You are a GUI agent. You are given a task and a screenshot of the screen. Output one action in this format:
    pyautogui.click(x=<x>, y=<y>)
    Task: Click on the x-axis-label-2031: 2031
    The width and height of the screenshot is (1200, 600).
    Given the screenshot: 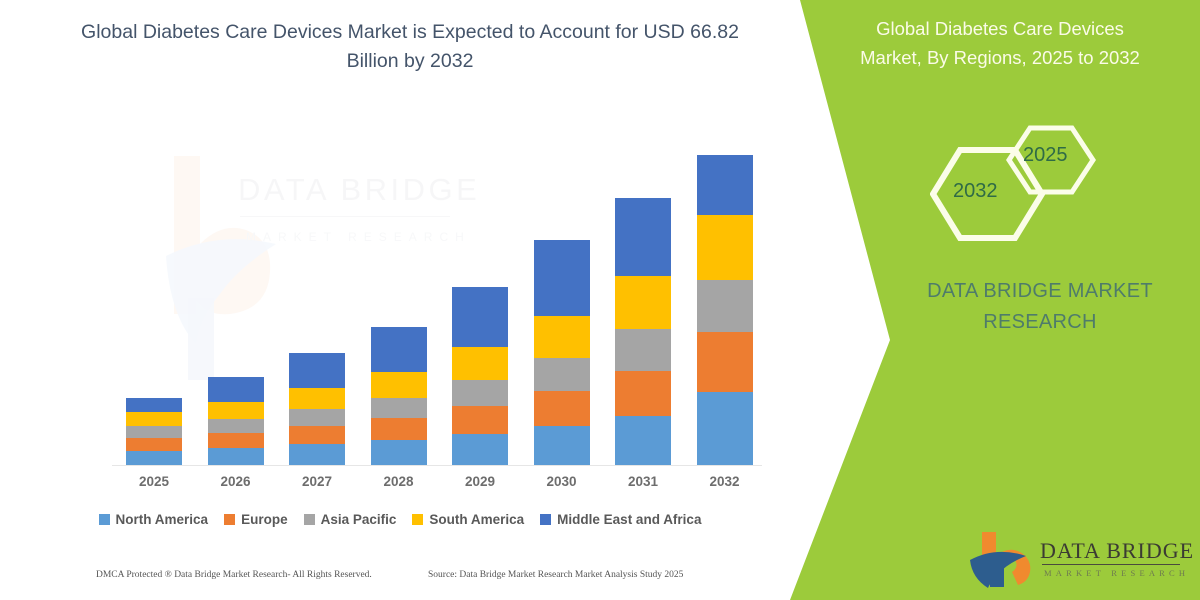 What is the action you would take?
    pyautogui.click(x=643, y=481)
    